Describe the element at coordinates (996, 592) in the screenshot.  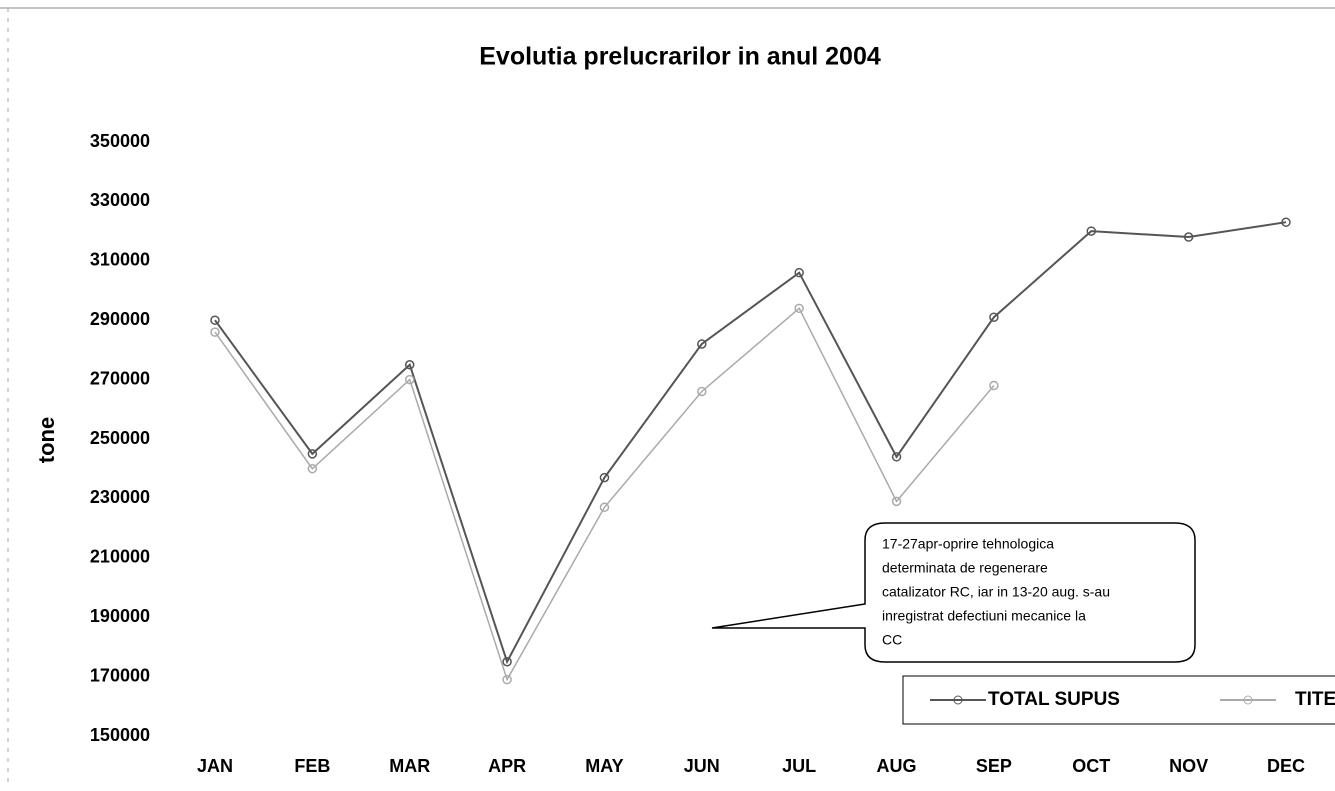
I see `annotation-text: catalizator RC, iar in 13-20 aug. s-au` at that location.